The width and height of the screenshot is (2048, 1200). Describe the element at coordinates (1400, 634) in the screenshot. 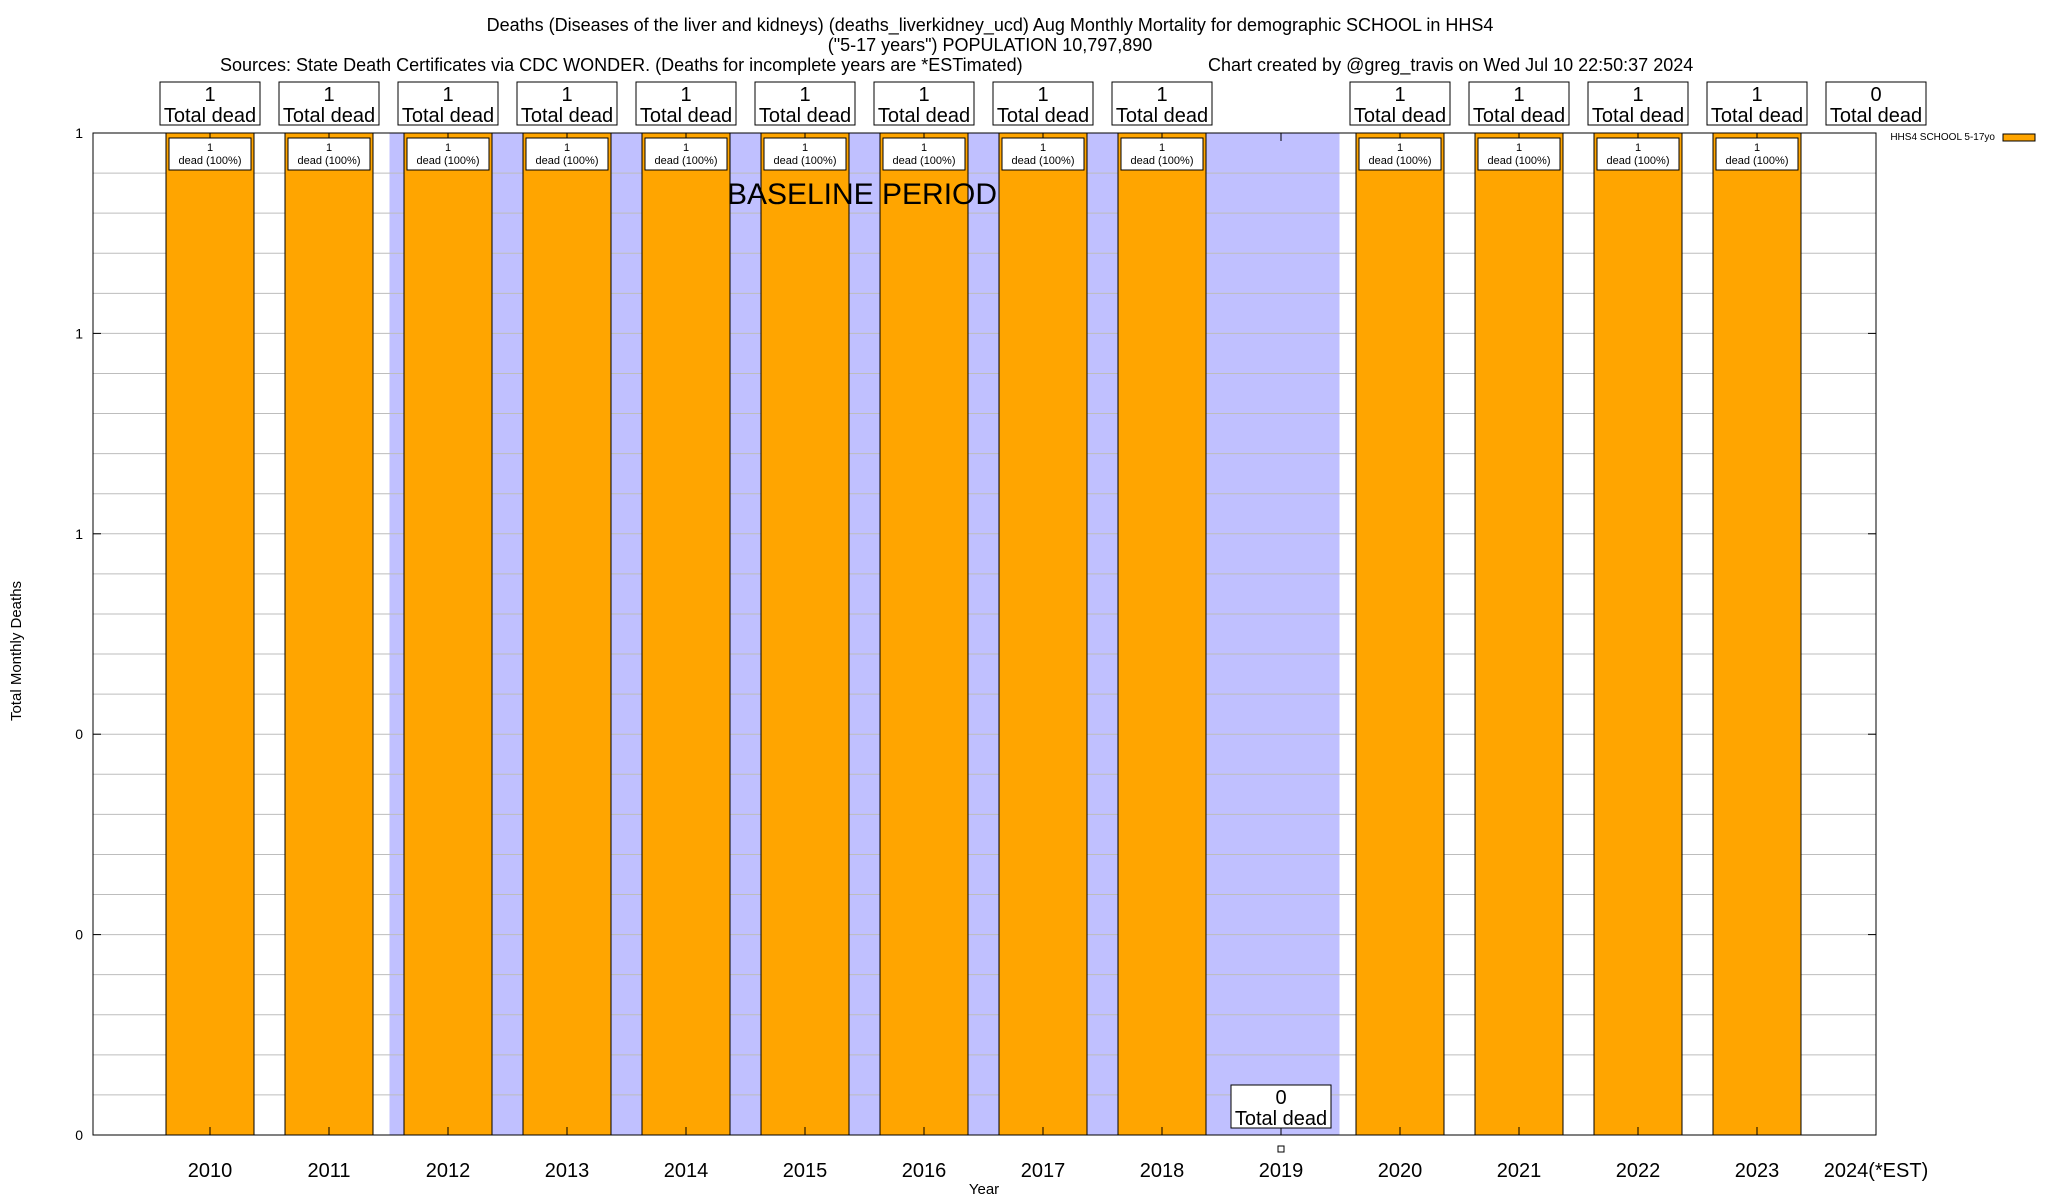

I see `bar-2020` at that location.